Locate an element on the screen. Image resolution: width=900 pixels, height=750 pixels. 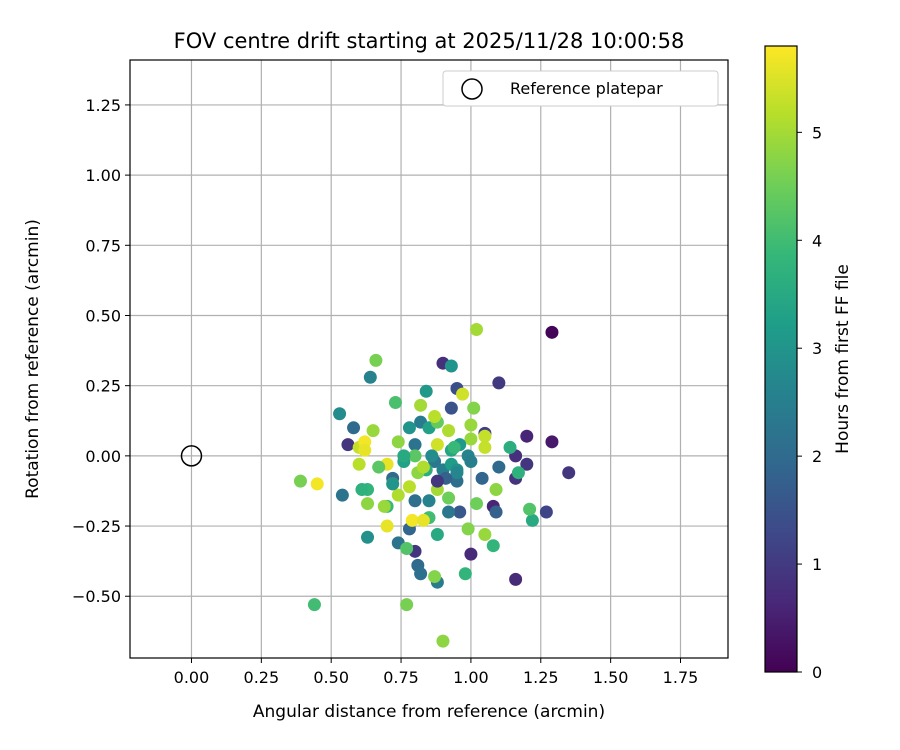
x-tick-label: 0.75 is located at coordinates (401, 677).